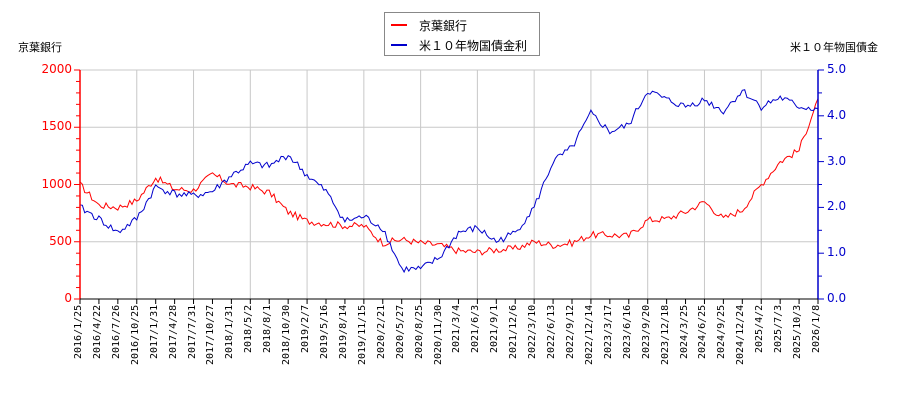  Describe the element at coordinates (343, 331) in the screenshot. I see `x-tick-label: 2019/8/14` at that location.